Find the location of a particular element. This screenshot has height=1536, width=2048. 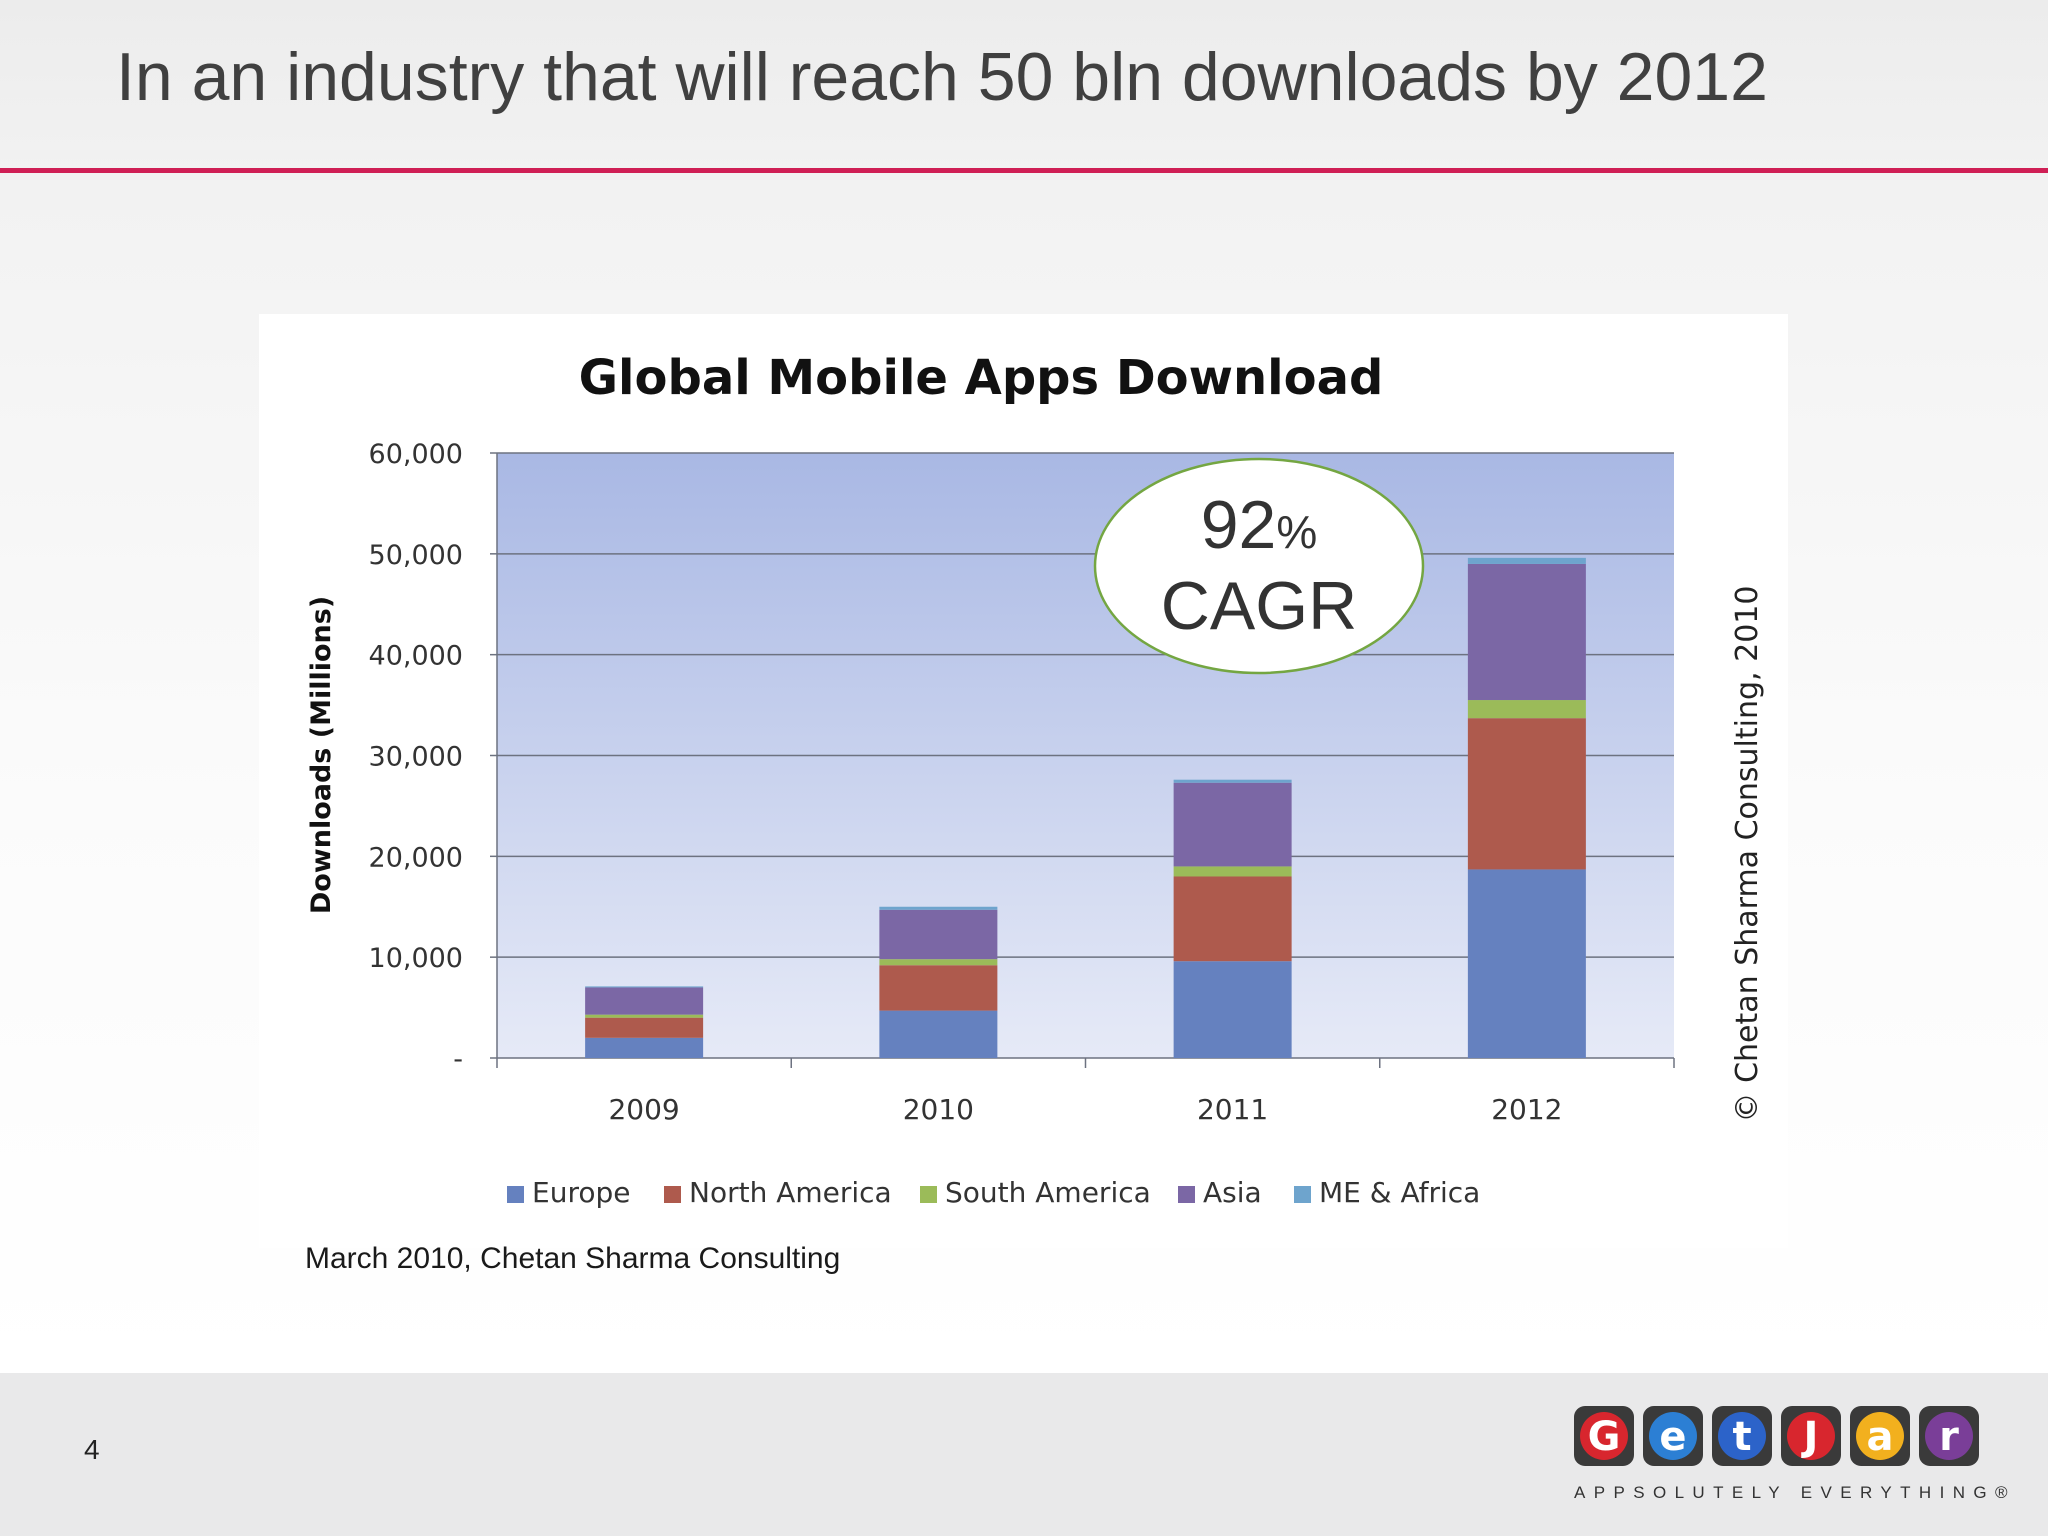

source-note: March 2010, Chetan Sharma Consulting is located at coordinates (573, 1258).